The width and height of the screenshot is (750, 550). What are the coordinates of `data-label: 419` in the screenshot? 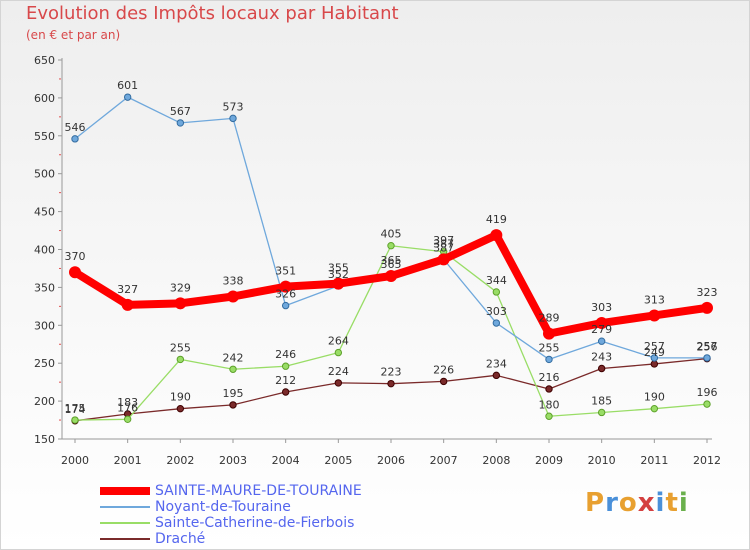 It's located at (496, 219).